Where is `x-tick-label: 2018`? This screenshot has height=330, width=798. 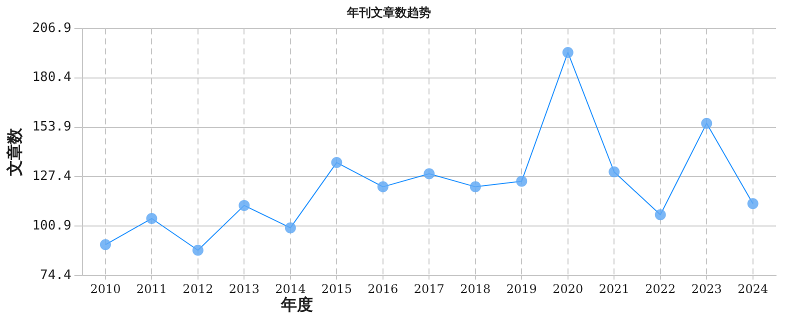 x-tick-label: 2018 is located at coordinates (475, 289).